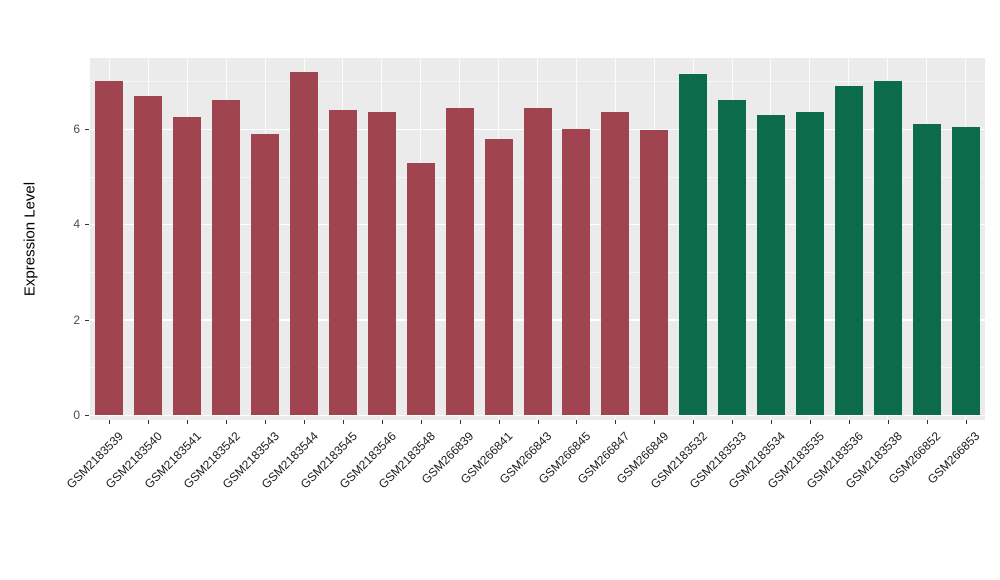  Describe the element at coordinates (76, 319) in the screenshot. I see `y-tick-label: 2` at that location.